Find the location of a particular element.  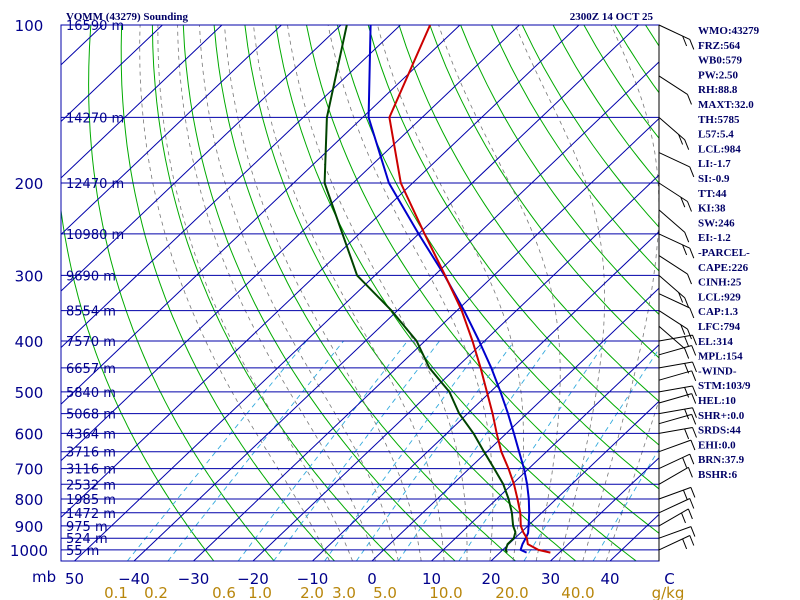

mixing-ratio-label: 0.1 is located at coordinates (116, 592).